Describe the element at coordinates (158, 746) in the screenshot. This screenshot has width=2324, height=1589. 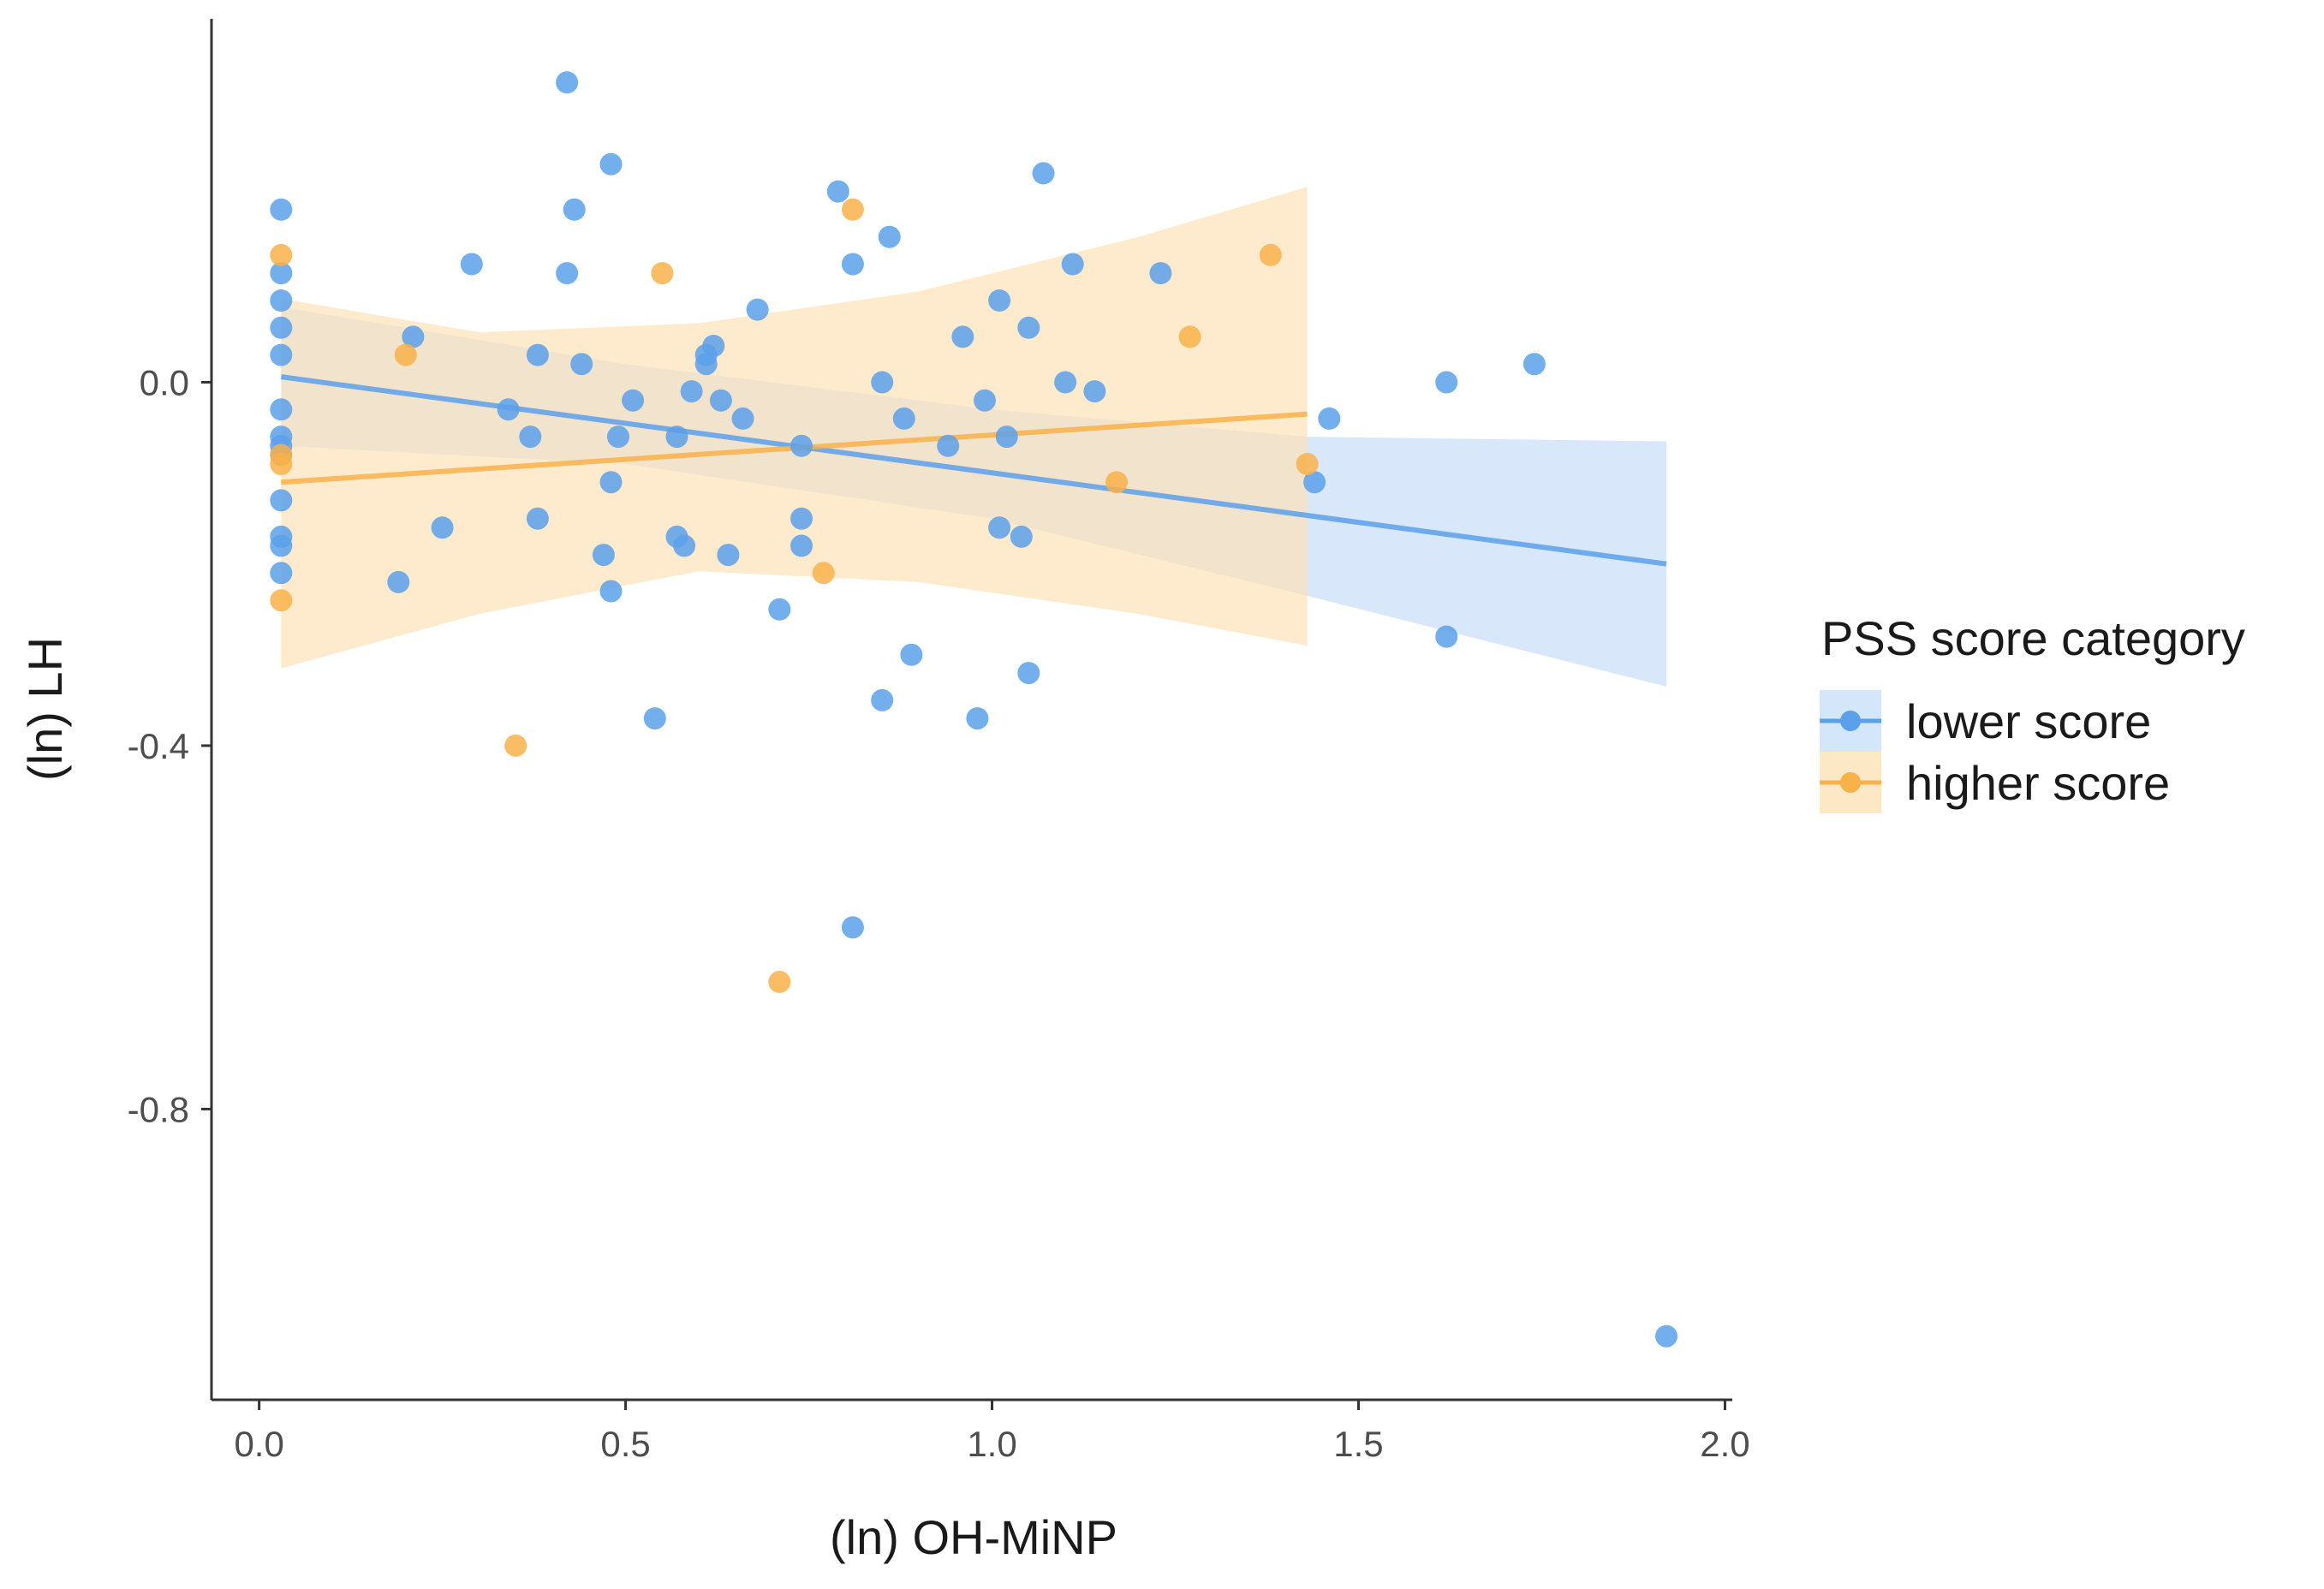
I see `y-tick-label: -0.4` at that location.